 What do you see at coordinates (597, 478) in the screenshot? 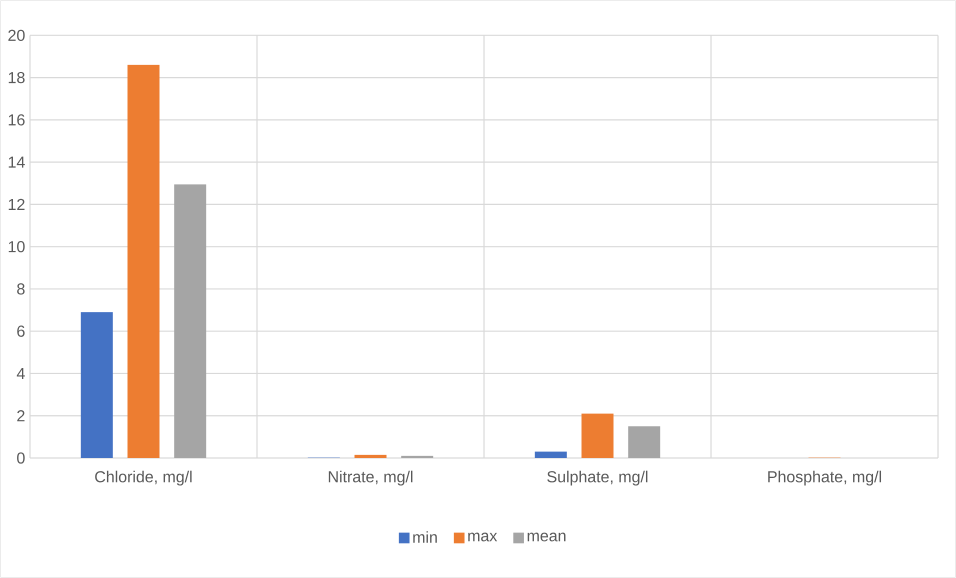
I see `x-tick-label: Sulphate, mg/l` at bounding box center [597, 478].